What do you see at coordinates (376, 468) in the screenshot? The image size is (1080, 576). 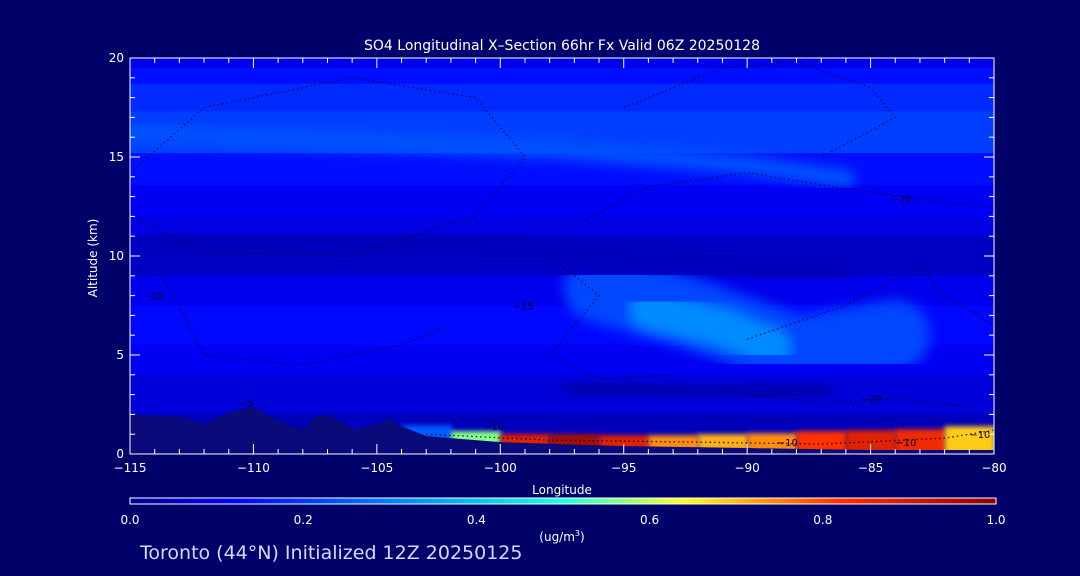 I see `x-tick-label: −105` at bounding box center [376, 468].